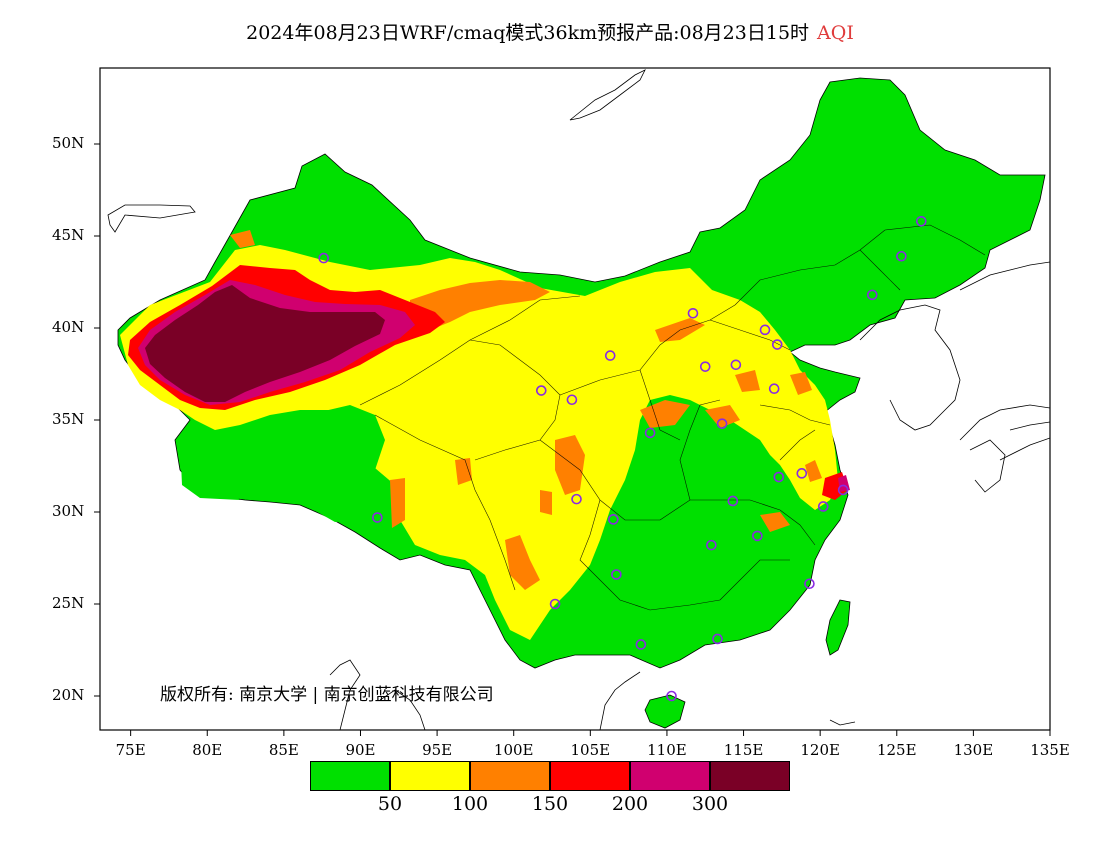 Image resolution: width=1100 pixels, height=850 pixels. Describe the element at coordinates (130, 750) in the screenshot. I see `lon-label: 75E` at that location.